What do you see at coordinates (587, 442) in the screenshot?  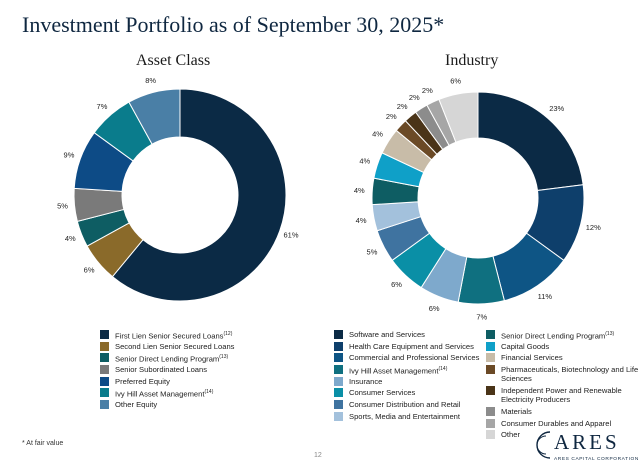 I see `logo-wordmark: ARES` at bounding box center [587, 442].